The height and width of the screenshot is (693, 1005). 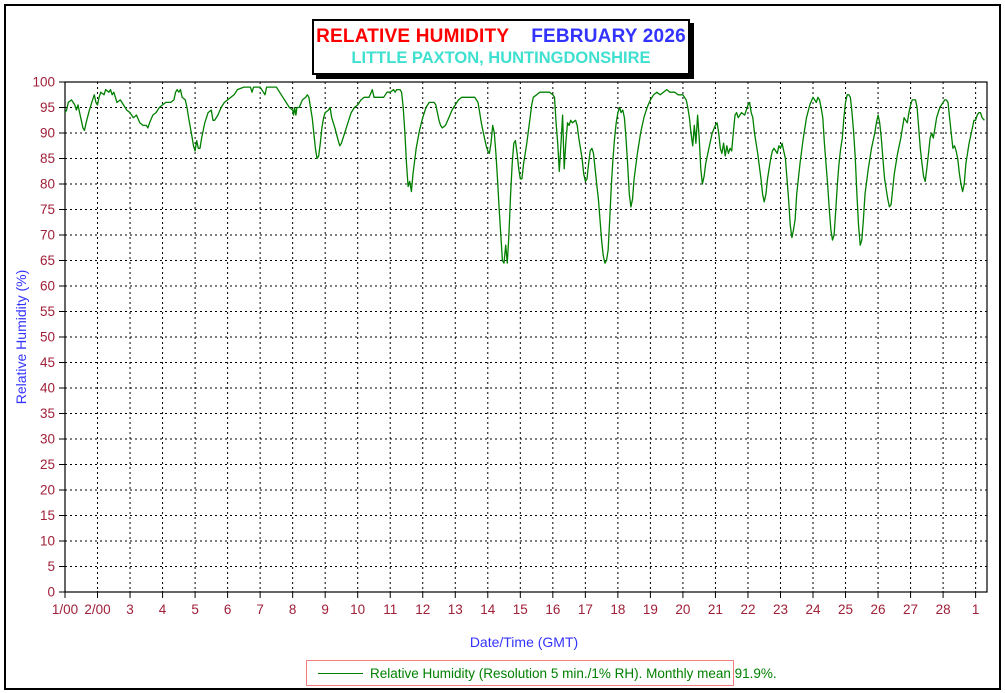 What do you see at coordinates (413, 36) in the screenshot?
I see `title-main: RELATIVE HUMIDITY` at bounding box center [413, 36].